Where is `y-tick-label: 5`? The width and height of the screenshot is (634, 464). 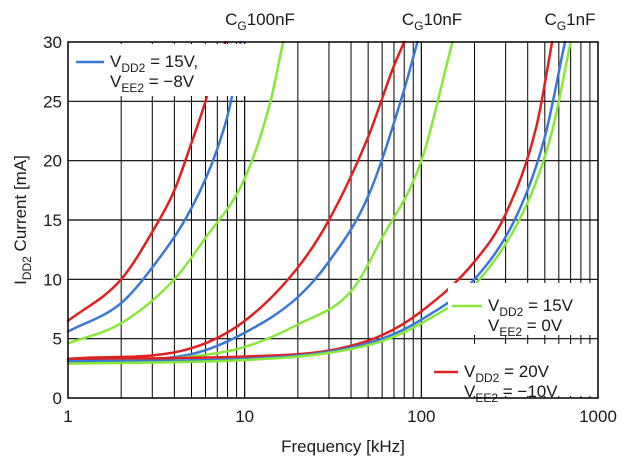 y-tick-label: 5 is located at coordinates (57, 339).